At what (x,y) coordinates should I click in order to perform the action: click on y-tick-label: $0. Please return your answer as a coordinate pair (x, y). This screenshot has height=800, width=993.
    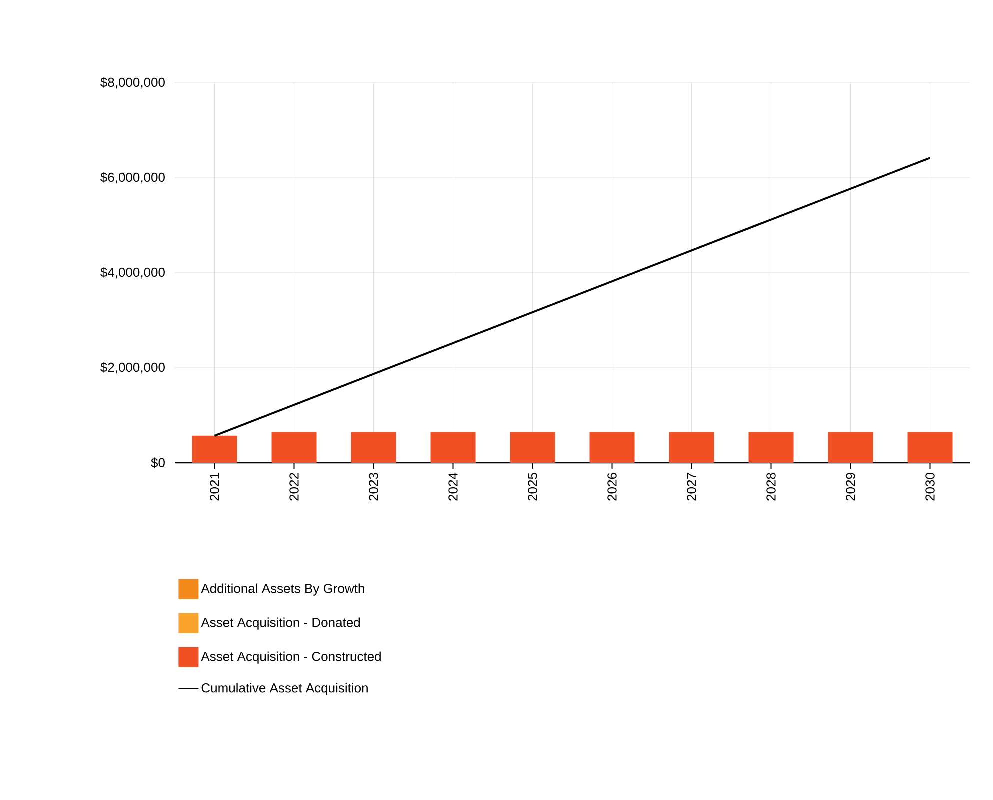
    Looking at the image, I should click on (158, 463).